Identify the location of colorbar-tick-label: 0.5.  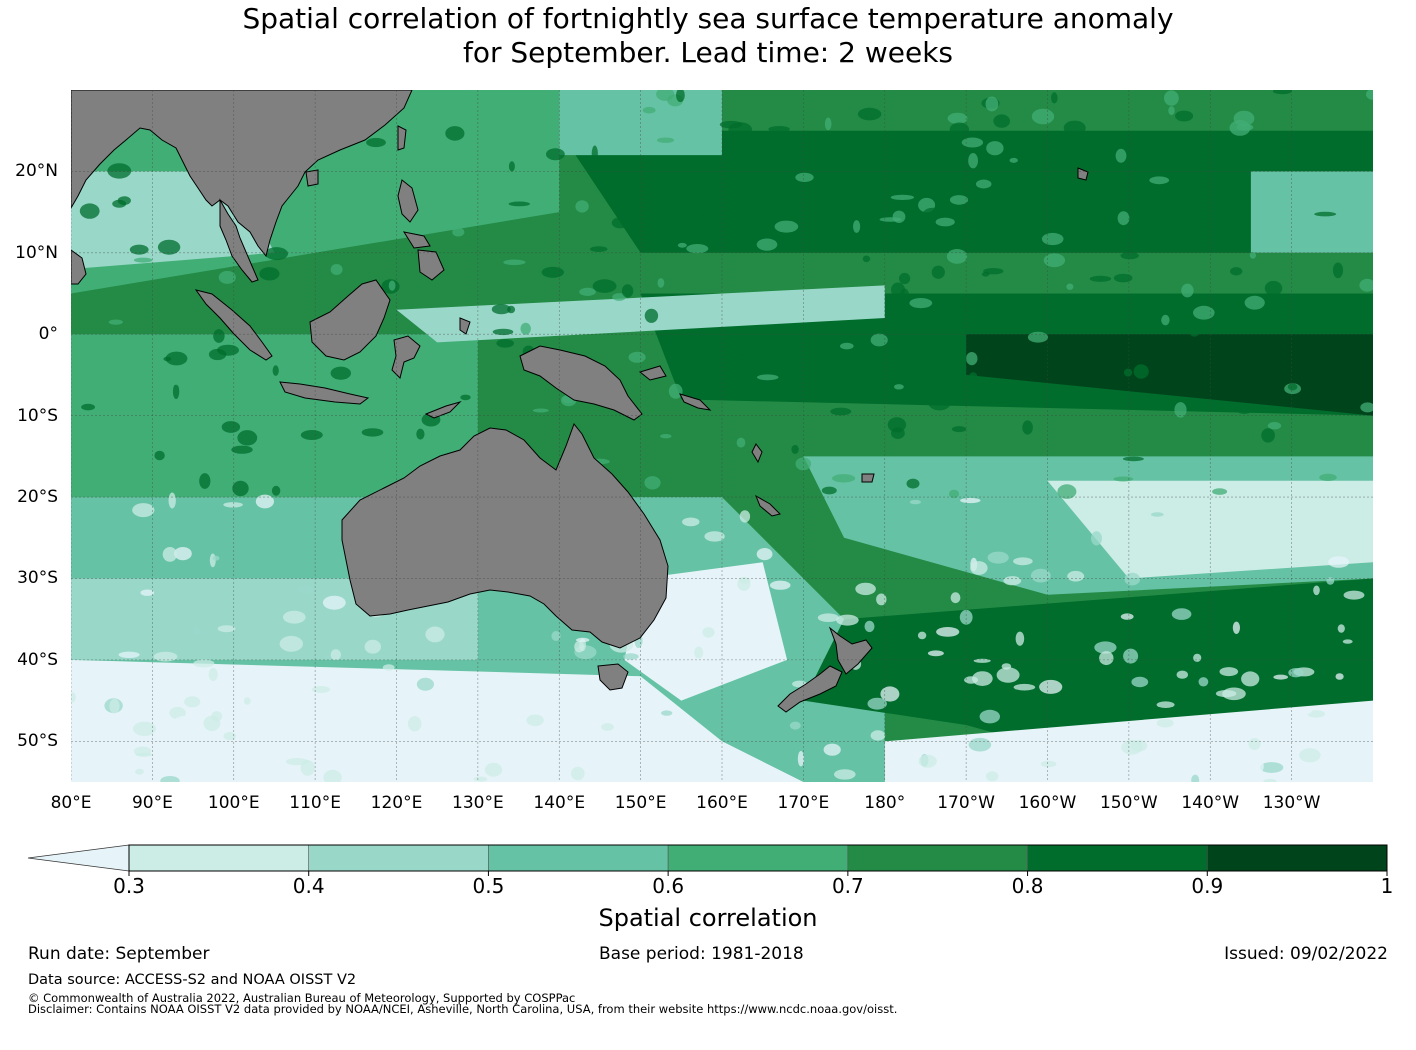
(488, 886).